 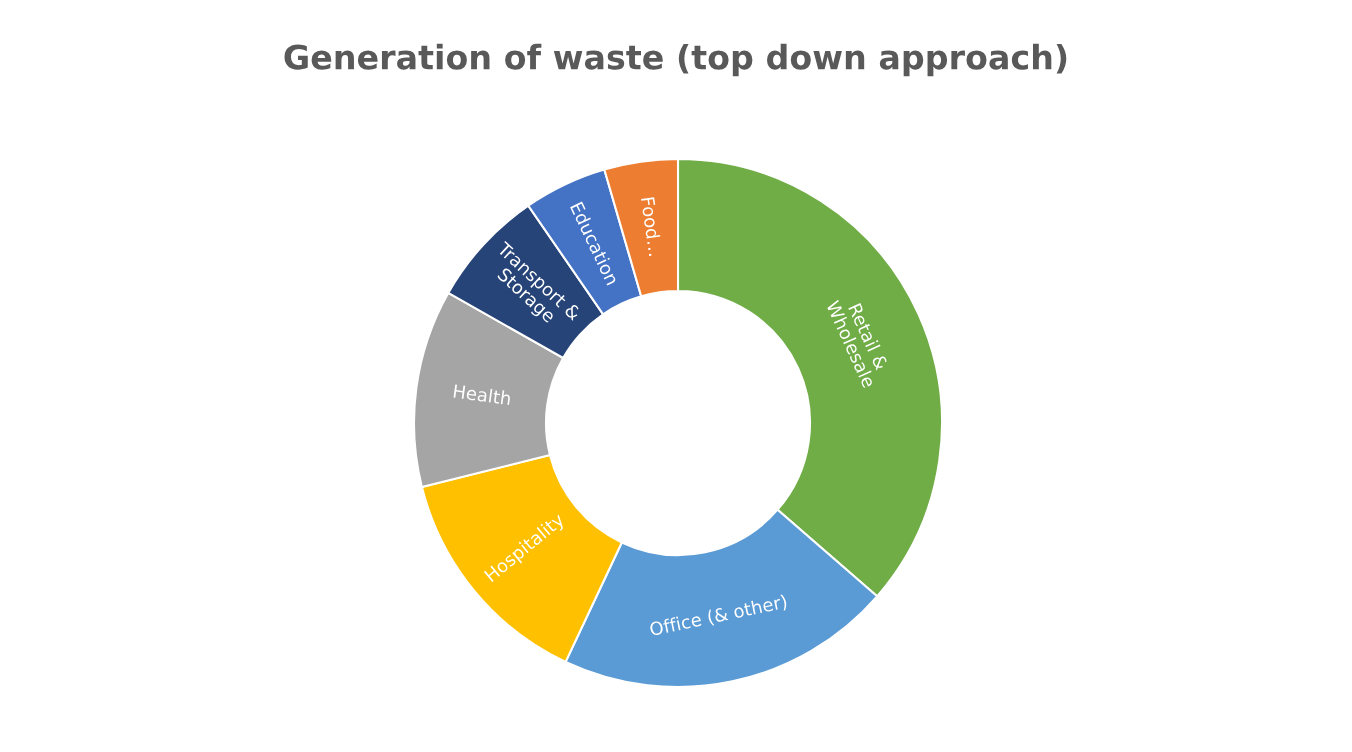 I want to click on slice-label: Health, so click(x=482, y=394).